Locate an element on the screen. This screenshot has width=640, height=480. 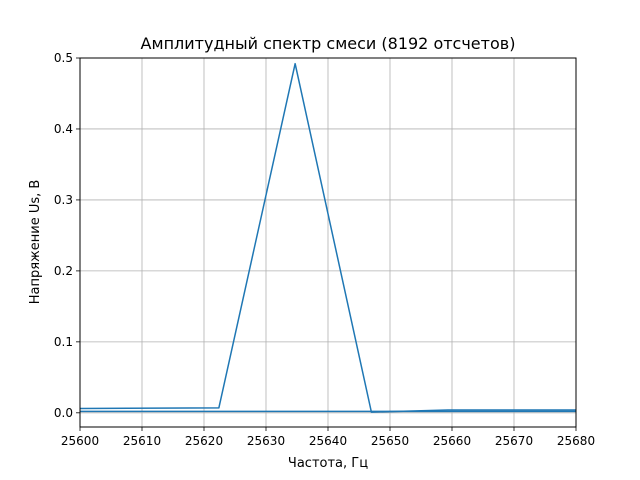
x-tick-label: 25670 is located at coordinates (514, 441).